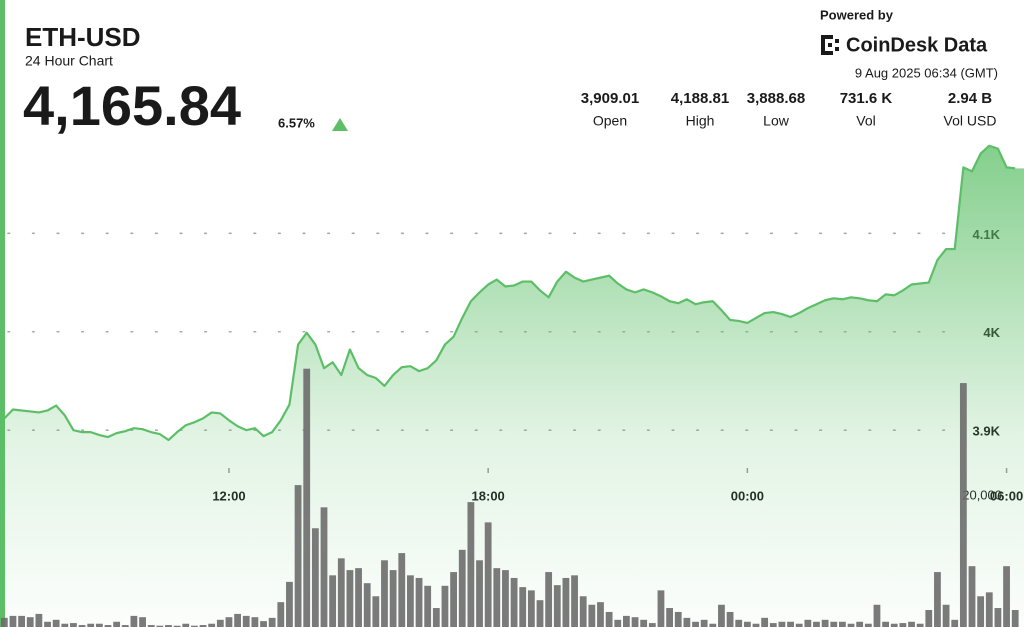  What do you see at coordinates (2, 313) in the screenshot?
I see `accent-bar` at bounding box center [2, 313].